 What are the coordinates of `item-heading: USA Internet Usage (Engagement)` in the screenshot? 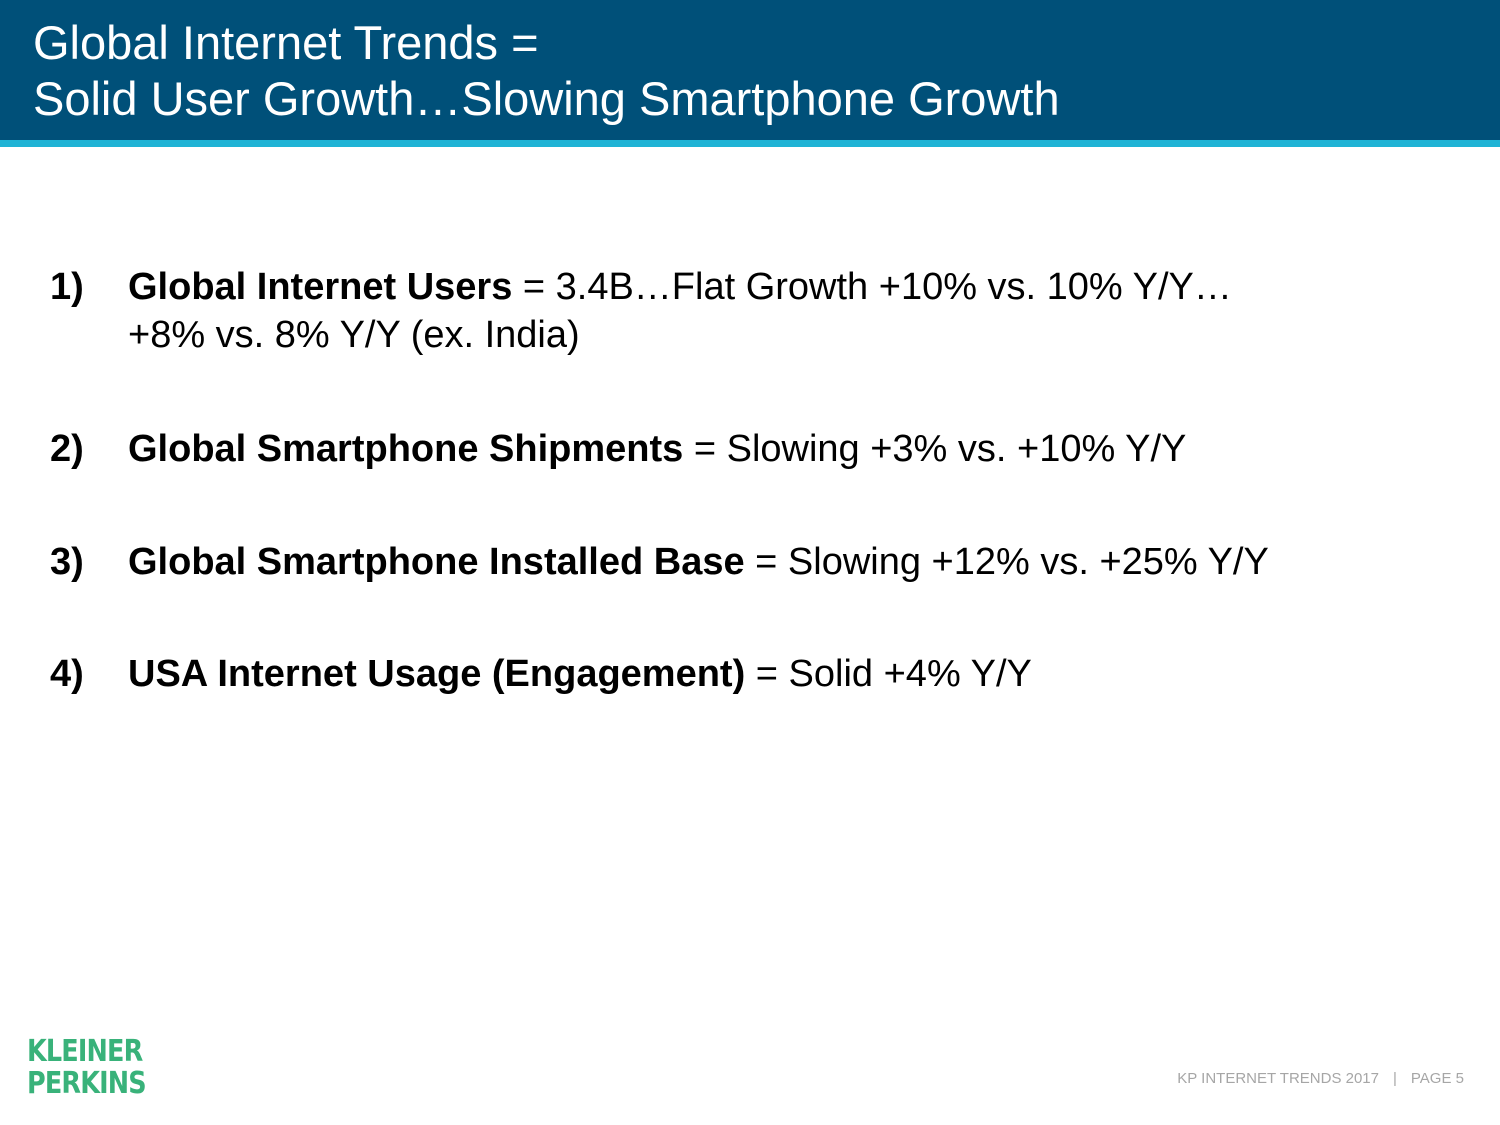 It's located at (437, 674).